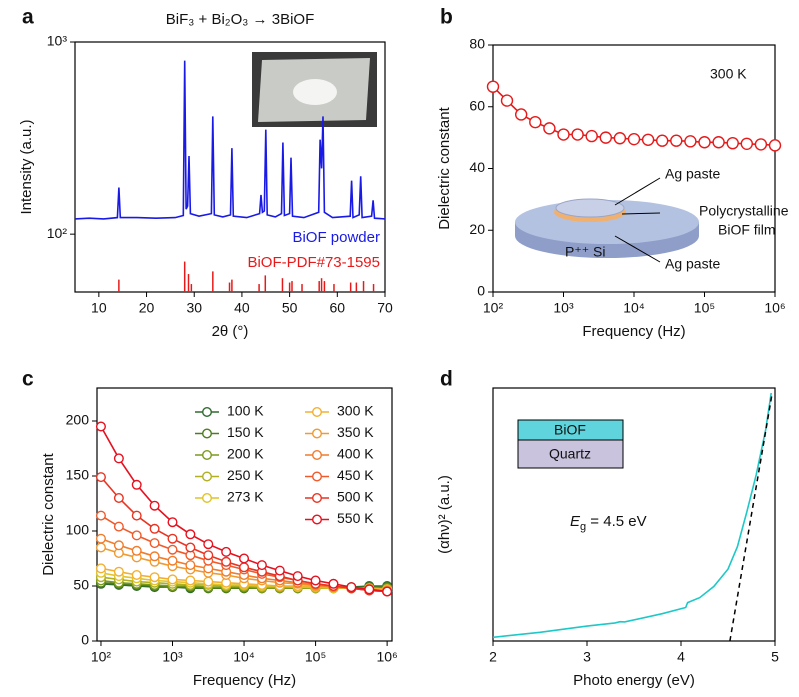 The height and width of the screenshot is (697, 799). What do you see at coordinates (147, 308) in the screenshot?
I see `x-tick-label: 20` at bounding box center [147, 308].